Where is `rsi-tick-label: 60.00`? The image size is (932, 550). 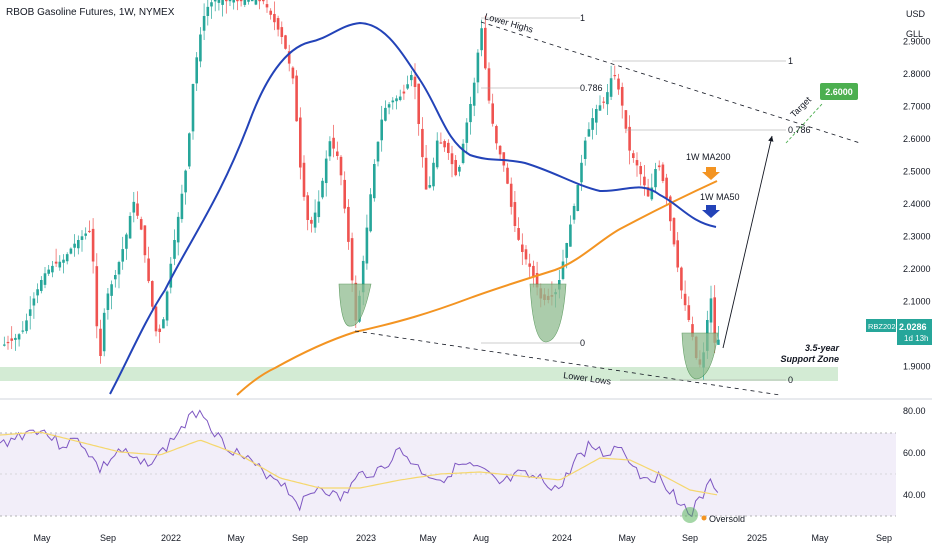 rsi-tick-label: 60.00 is located at coordinates (914, 453).